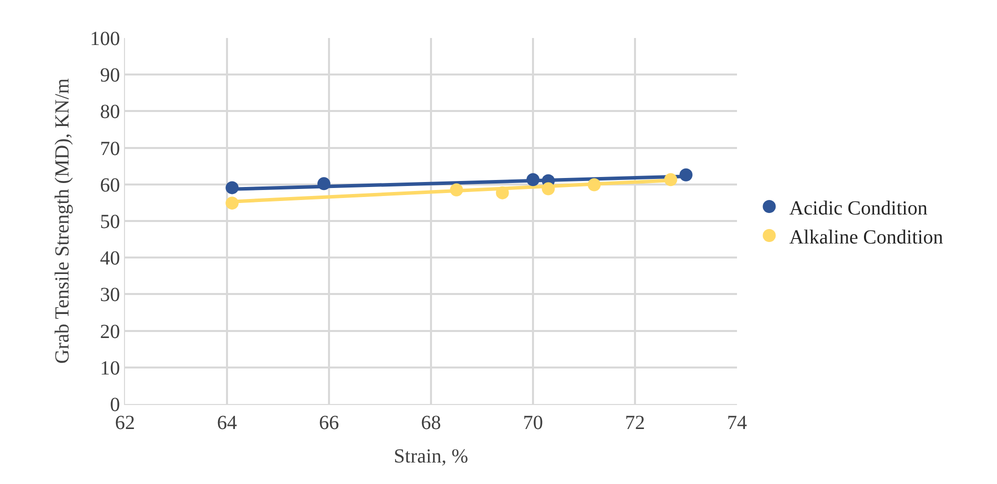 This screenshot has height=484, width=997. I want to click on y-tick-label: 10, so click(110, 368).